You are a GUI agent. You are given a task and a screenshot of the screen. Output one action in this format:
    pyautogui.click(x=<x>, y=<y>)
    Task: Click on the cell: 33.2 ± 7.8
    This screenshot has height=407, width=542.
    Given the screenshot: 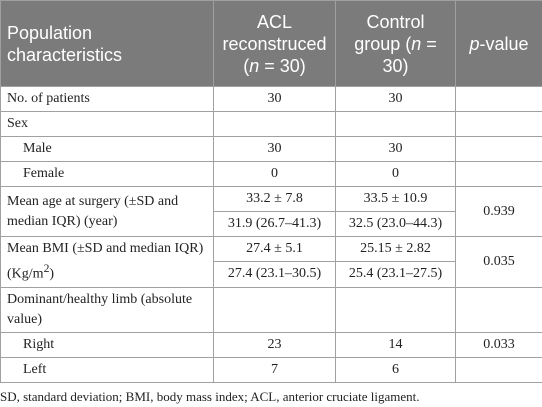 What is the action you would take?
    pyautogui.click(x=274, y=199)
    